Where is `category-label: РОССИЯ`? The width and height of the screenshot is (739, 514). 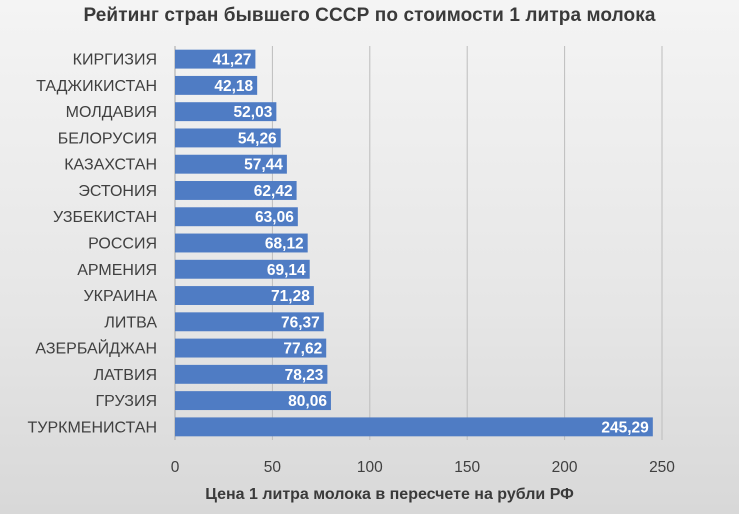
category-label: РОССИЯ is located at coordinates (122, 244).